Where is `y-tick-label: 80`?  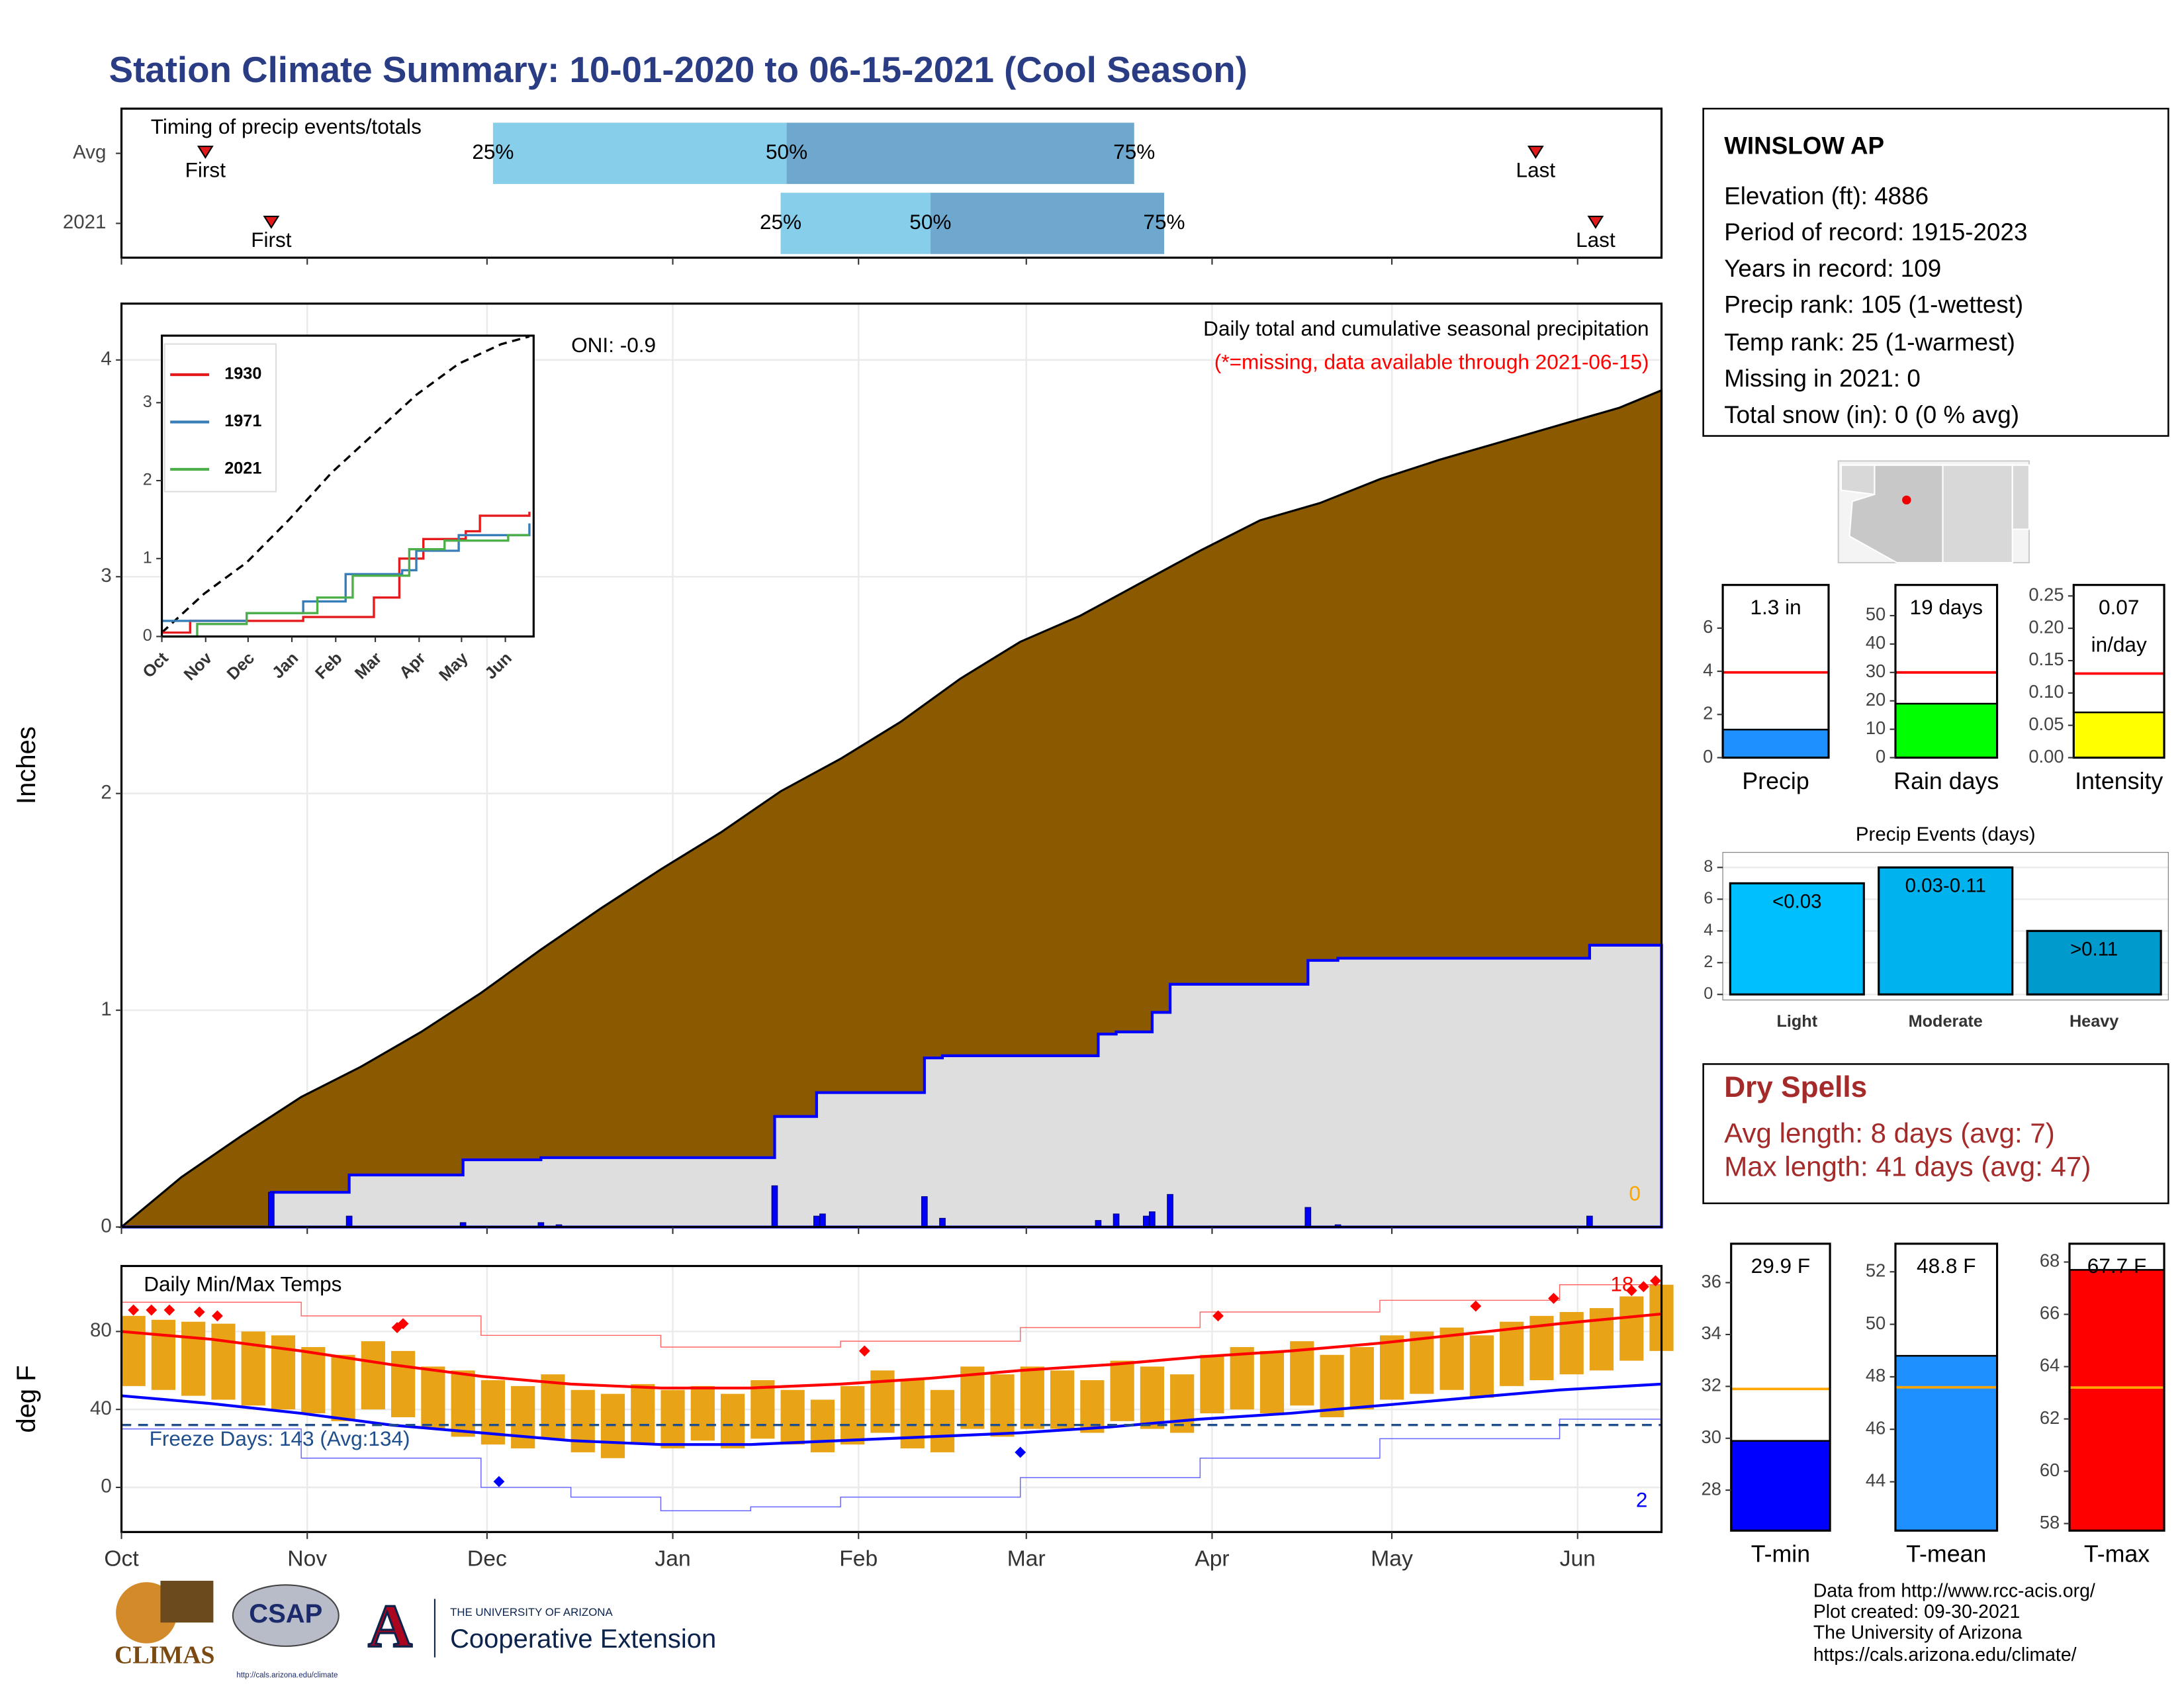 y-tick-label: 80 is located at coordinates (101, 1330).